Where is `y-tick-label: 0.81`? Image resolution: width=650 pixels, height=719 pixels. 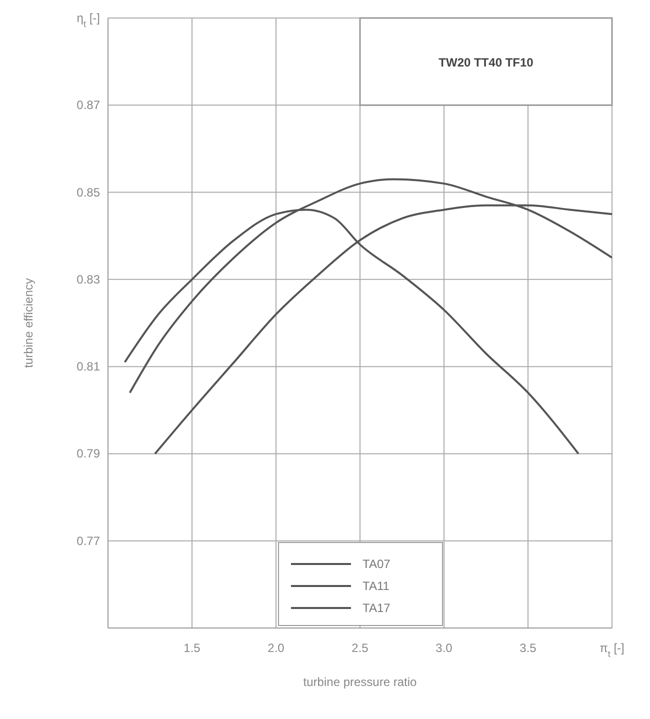
y-tick-label: 0.81 is located at coordinates (88, 367).